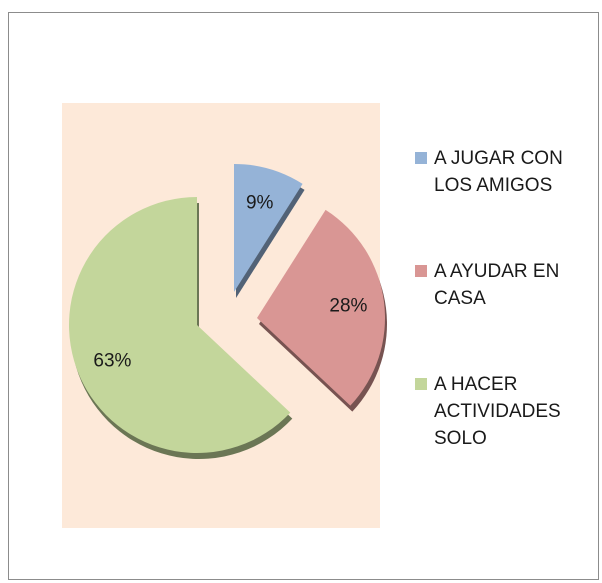 The width and height of the screenshot is (602, 583). Describe the element at coordinates (348, 305) in the screenshot. I see `data-label: 28%` at that location.